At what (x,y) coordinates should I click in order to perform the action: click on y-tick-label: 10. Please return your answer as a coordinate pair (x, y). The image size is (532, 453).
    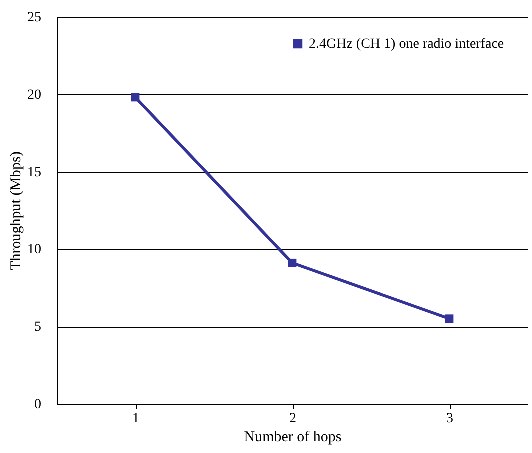
    Looking at the image, I should click on (35, 250).